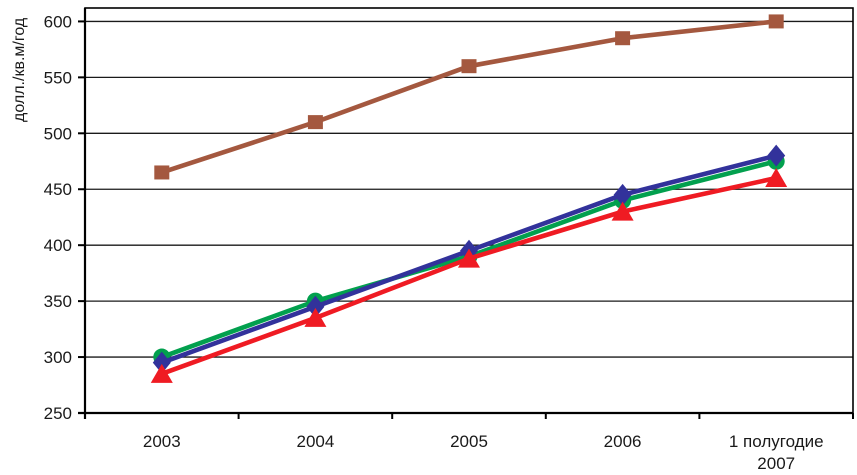 This screenshot has width=857, height=475. Describe the element at coordinates (162, 441) in the screenshot. I see `x-category-label: 2003` at that location.